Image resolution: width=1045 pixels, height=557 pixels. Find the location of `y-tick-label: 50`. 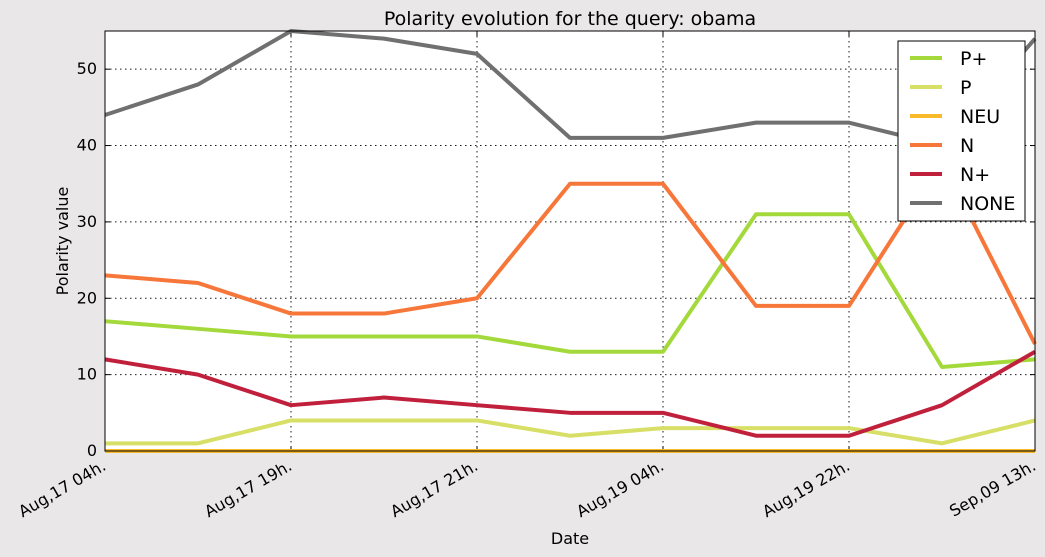

y-tick-label: 50 is located at coordinates (87, 68).